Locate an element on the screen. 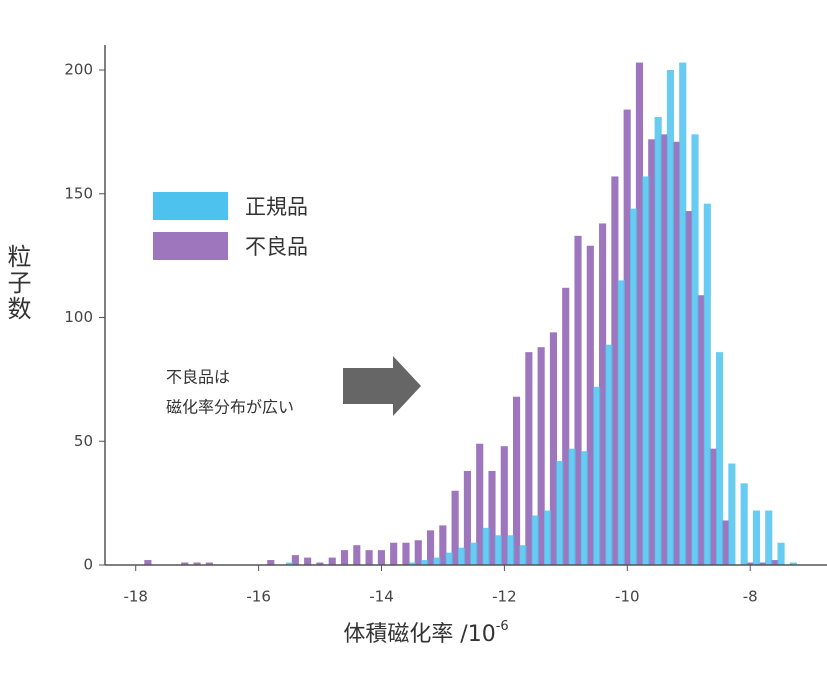  x-axis-label: 体積磁化率 /10-6 is located at coordinates (425, 633).